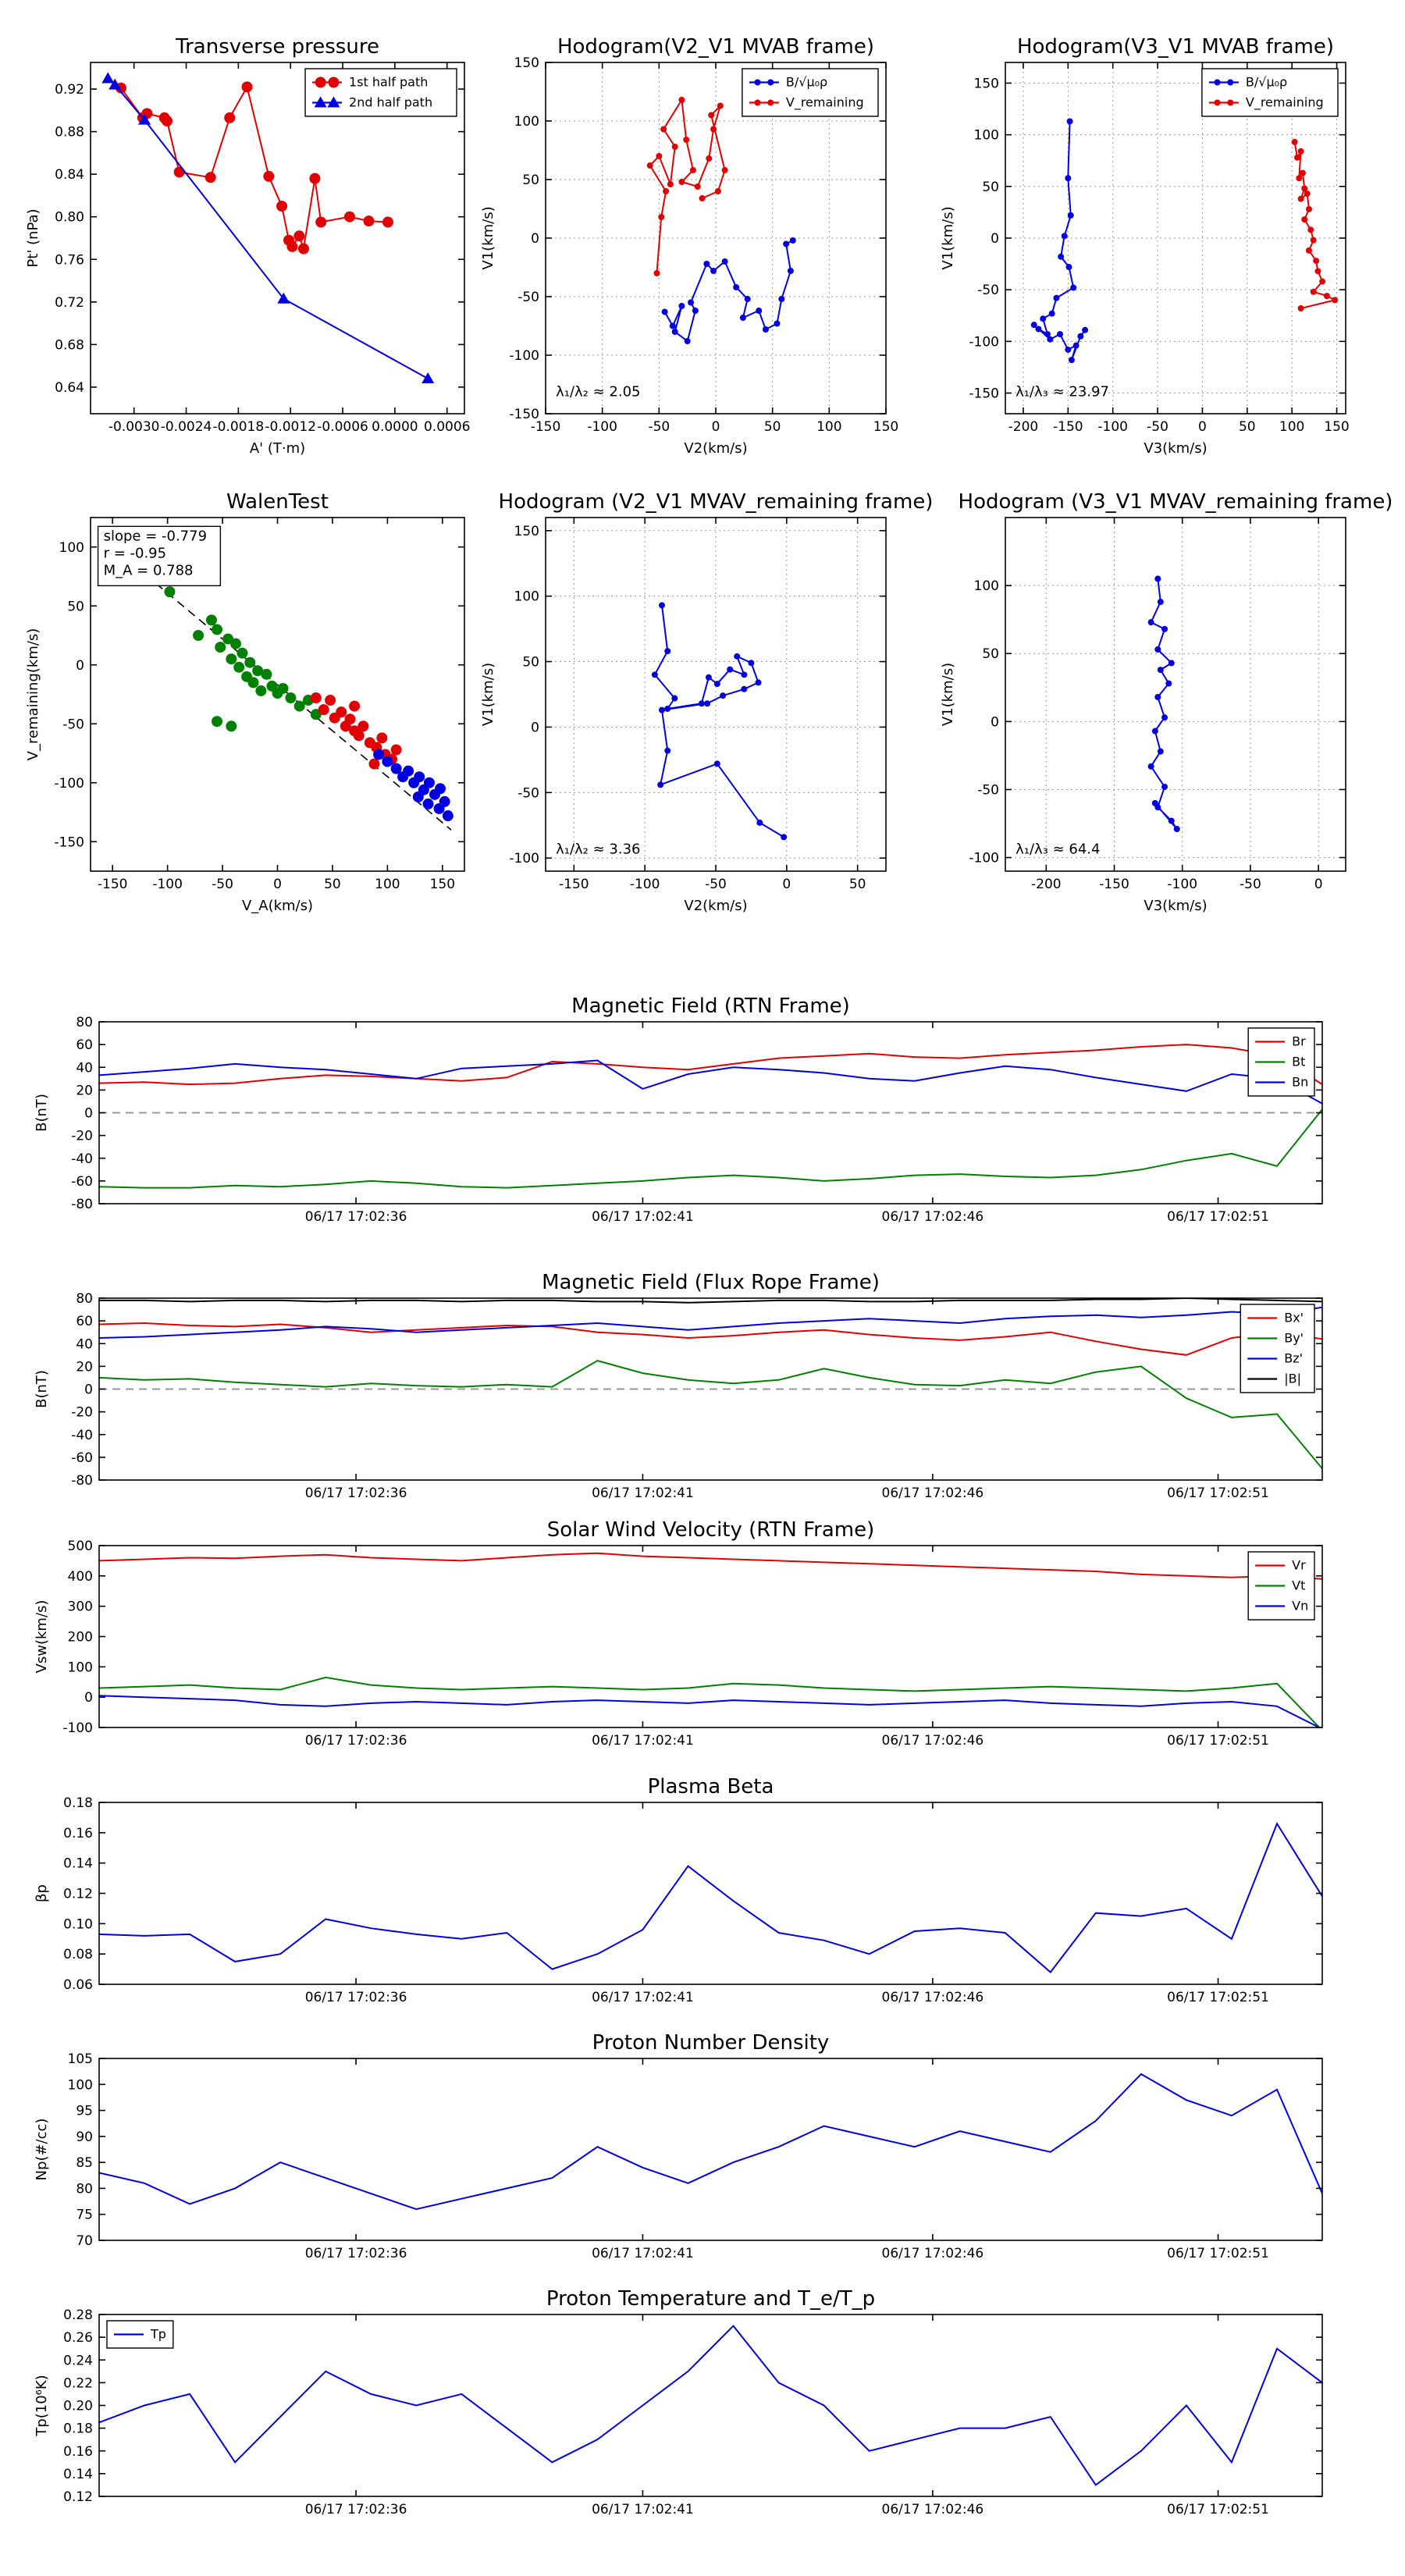  Describe the element at coordinates (711, 1301) in the screenshot. I see `series-B-magnitude` at that location.